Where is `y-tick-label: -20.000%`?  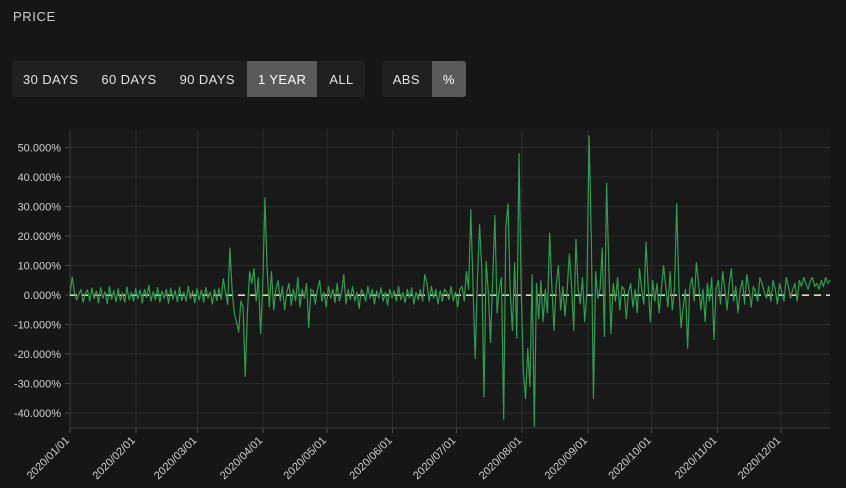 y-tick-label: -20.000% is located at coordinates (37, 355).